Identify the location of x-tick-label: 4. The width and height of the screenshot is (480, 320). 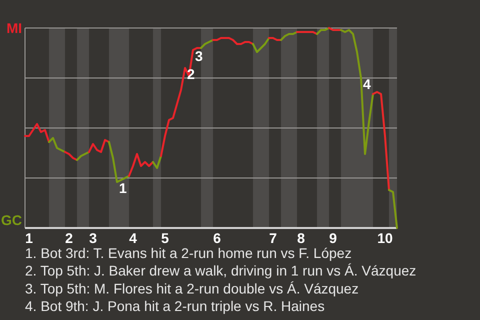
(133, 238).